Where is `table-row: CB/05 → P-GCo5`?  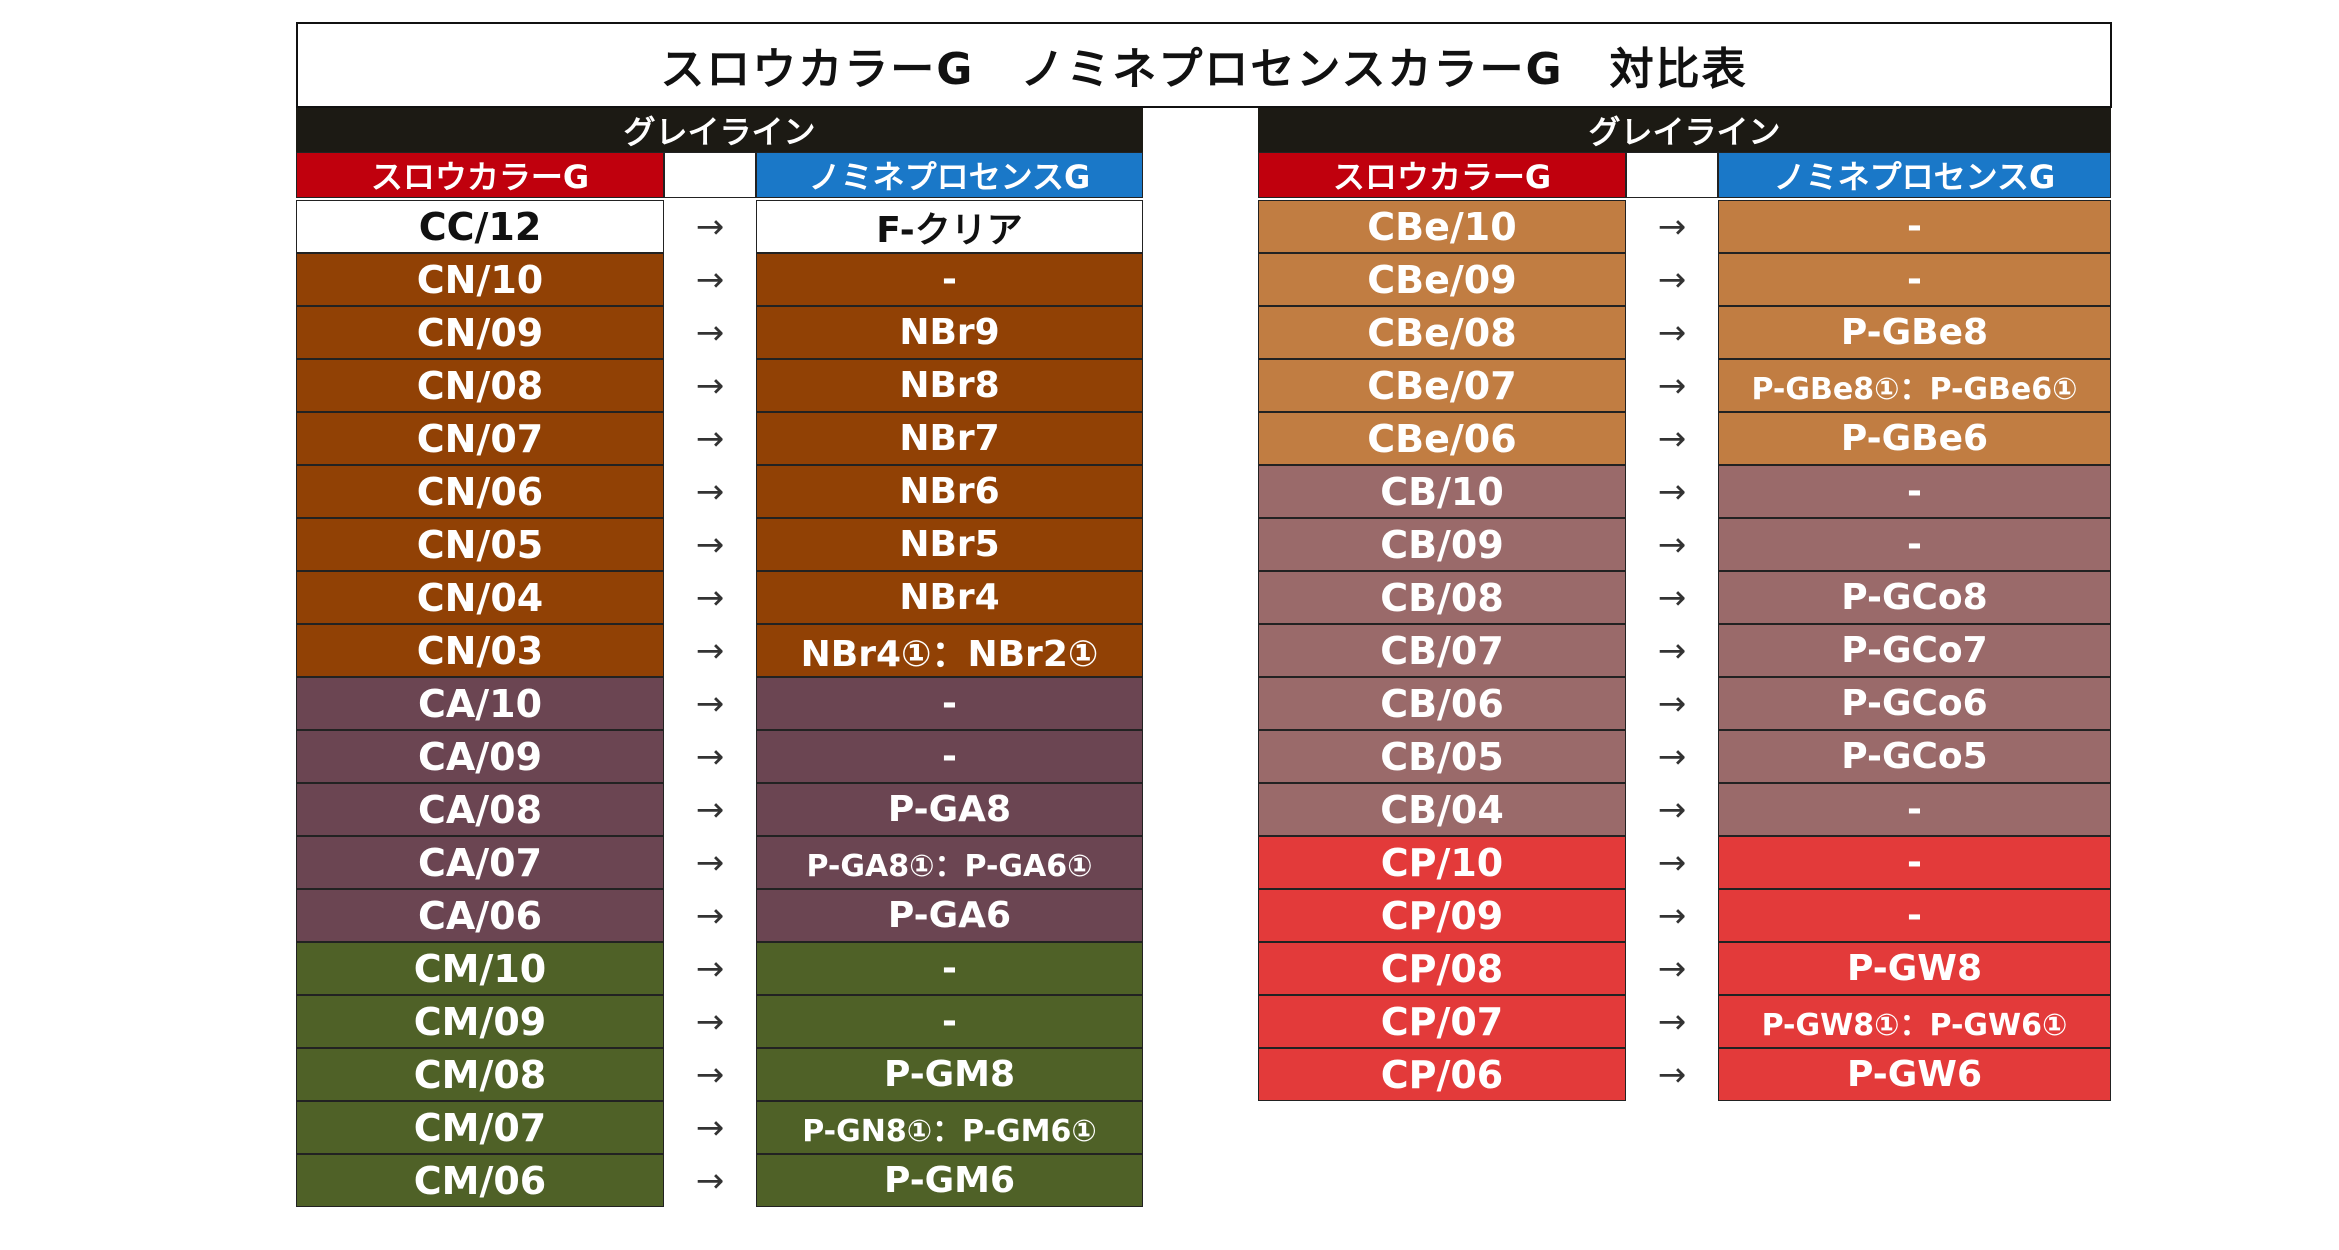
table-row: CB/05 → P-GCo5 is located at coordinates (1684, 756).